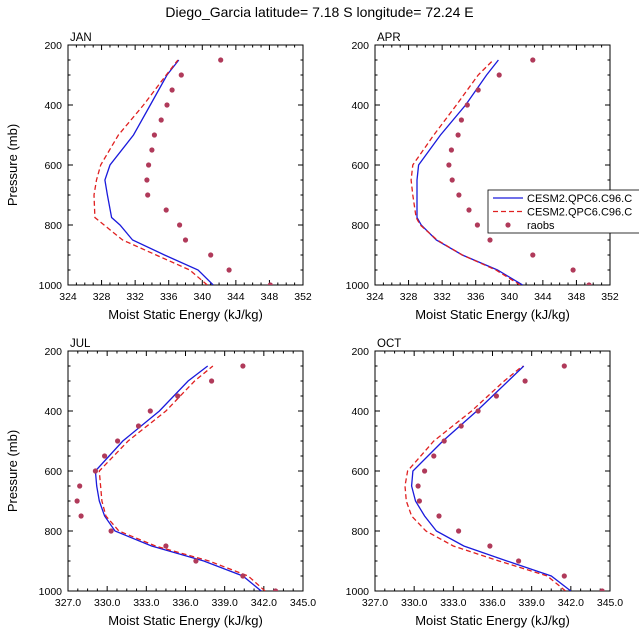  Describe the element at coordinates (53, 412) in the screenshot. I see `y-tick-label: 400` at that location.